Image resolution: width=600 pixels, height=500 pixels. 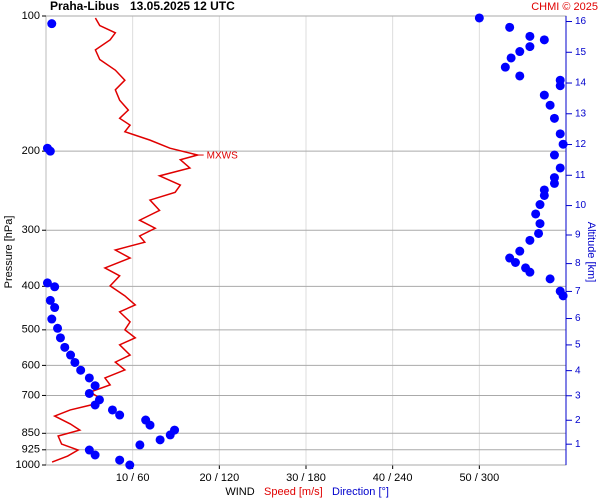 I want to click on y-tick-label: 1000, so click(x=28, y=465).